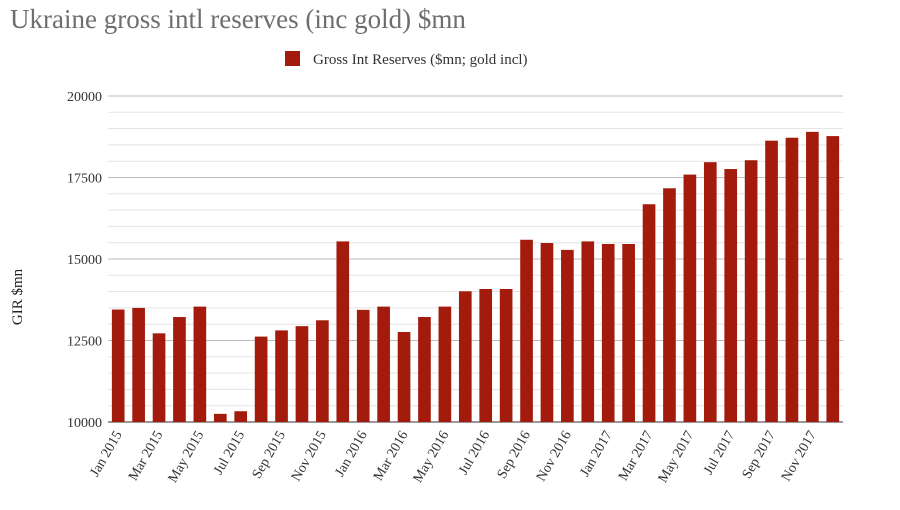  Describe the element at coordinates (18, 296) in the screenshot. I see `y-axis-title: GIR $mn` at that location.